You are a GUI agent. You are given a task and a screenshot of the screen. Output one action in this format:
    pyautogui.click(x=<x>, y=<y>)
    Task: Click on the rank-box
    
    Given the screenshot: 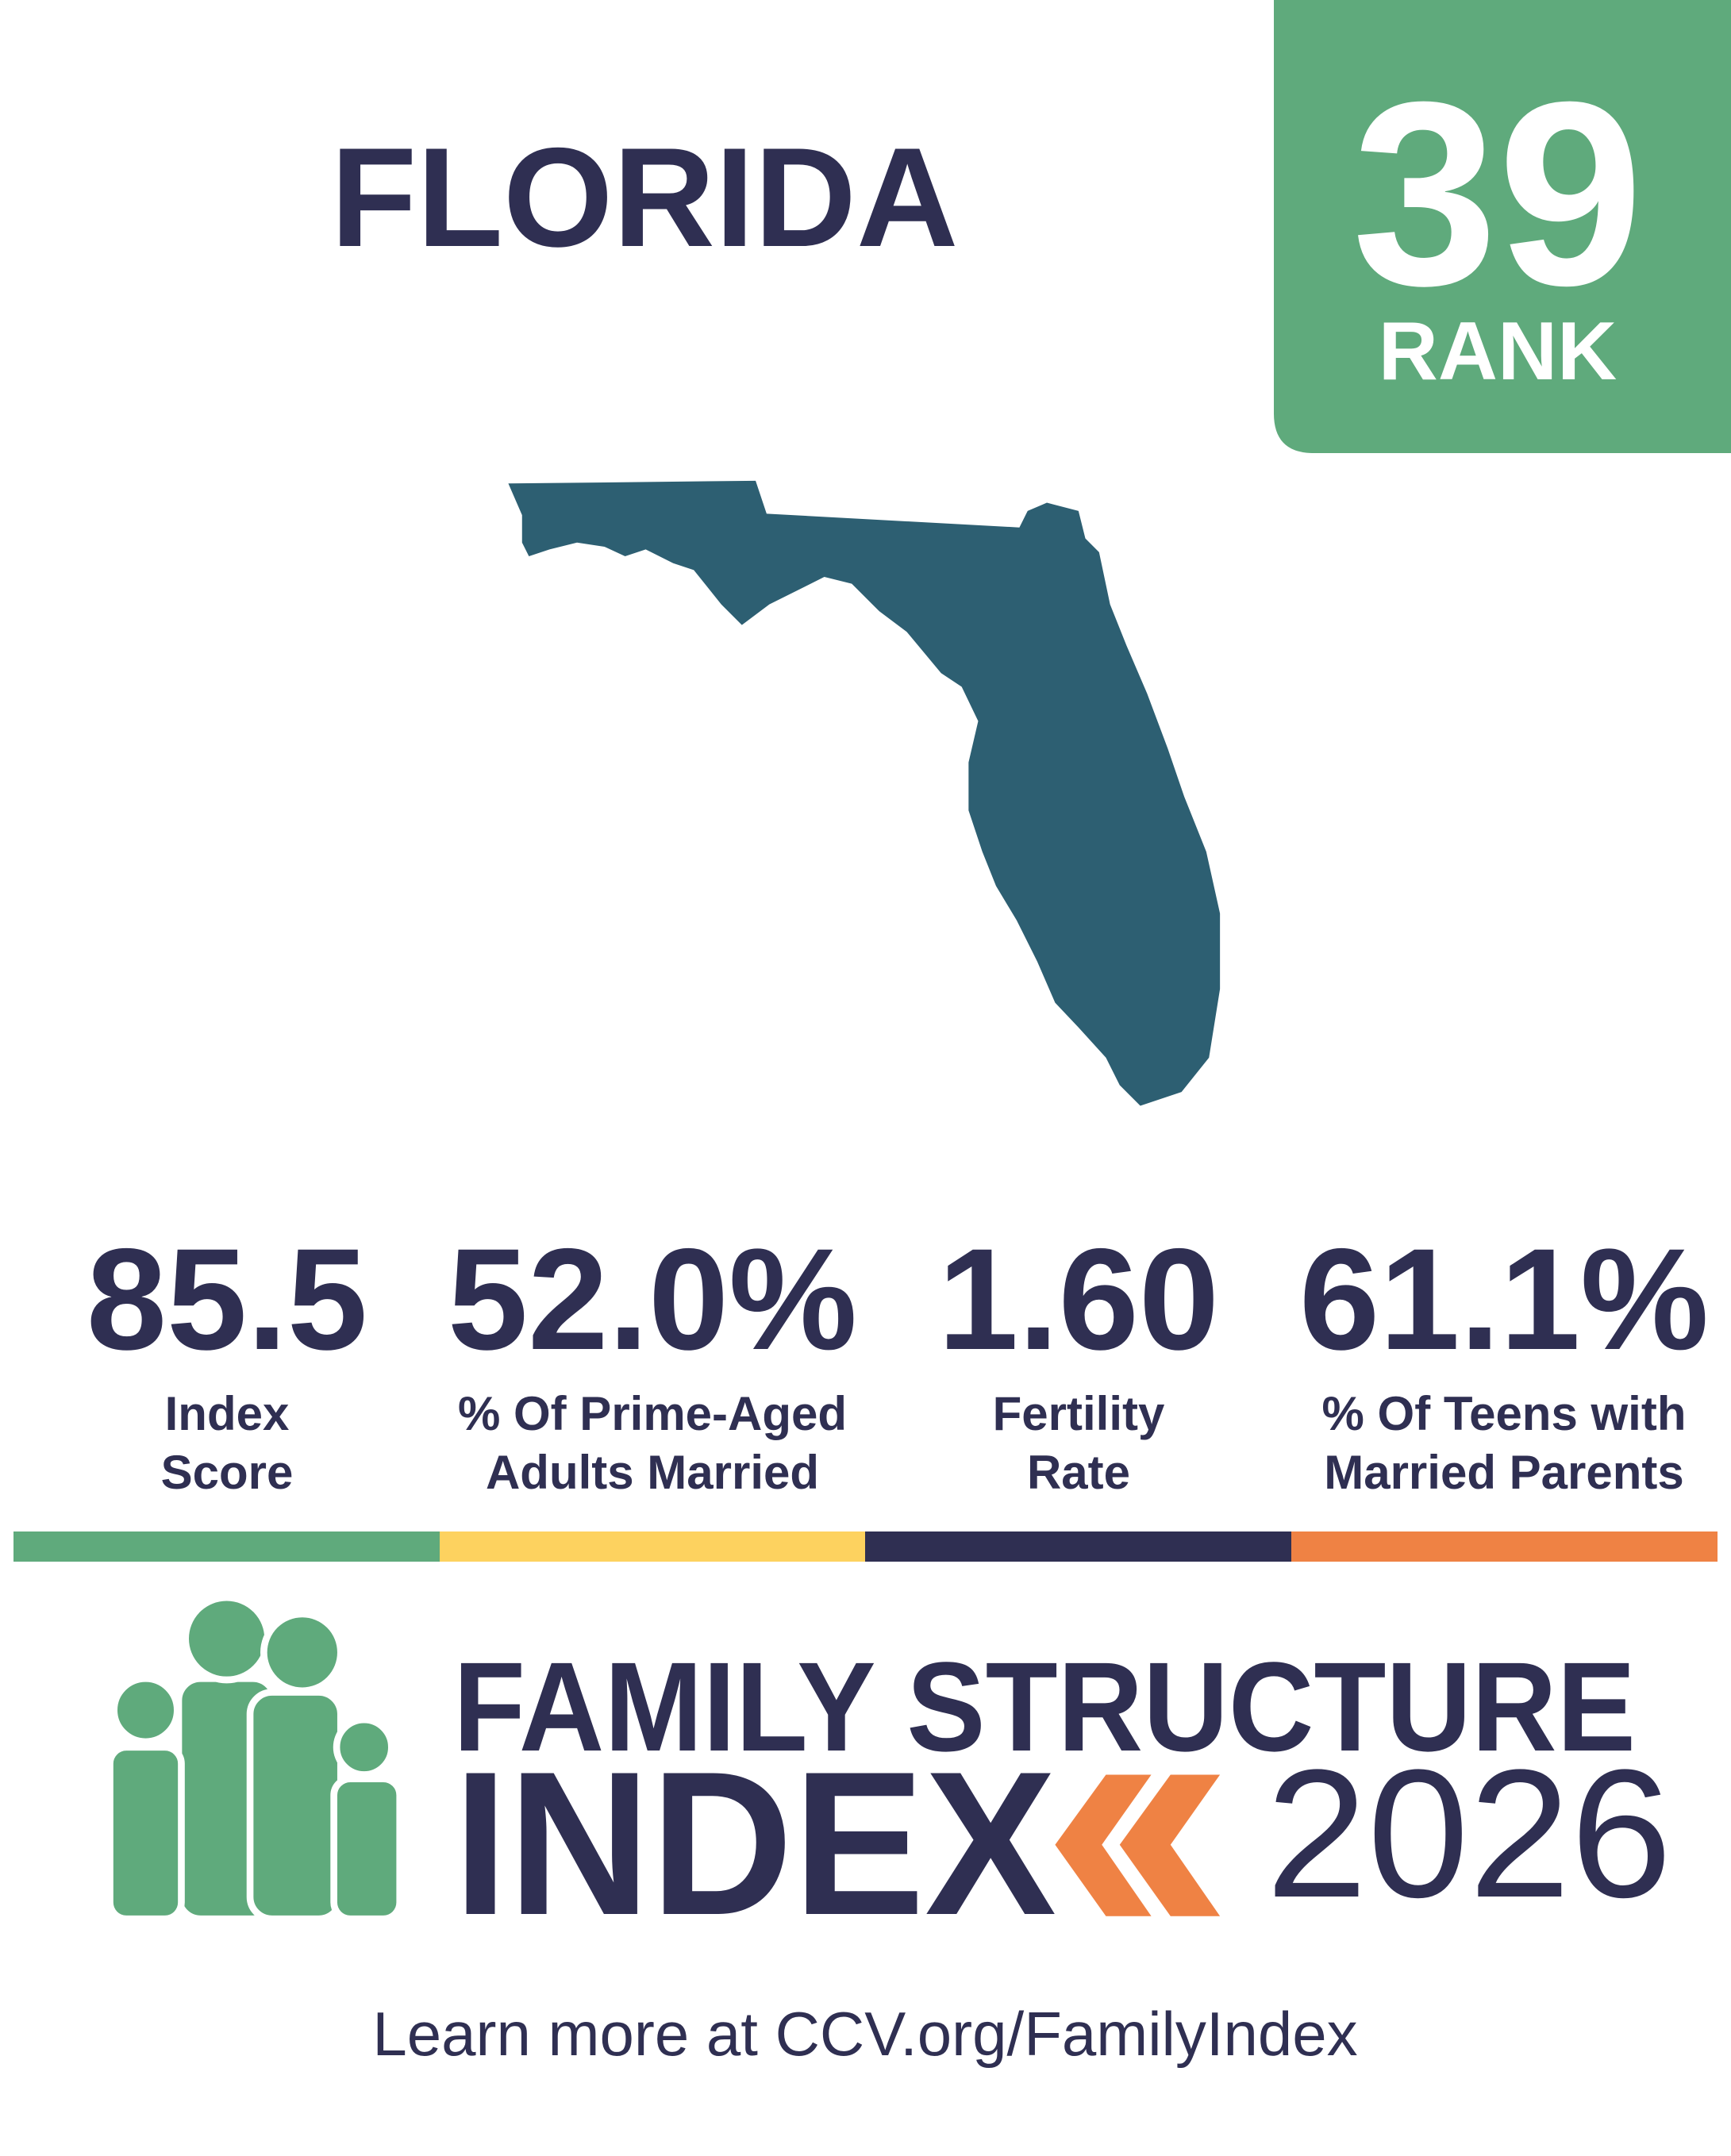 What is the action you would take?
    pyautogui.click(x=1503, y=226)
    